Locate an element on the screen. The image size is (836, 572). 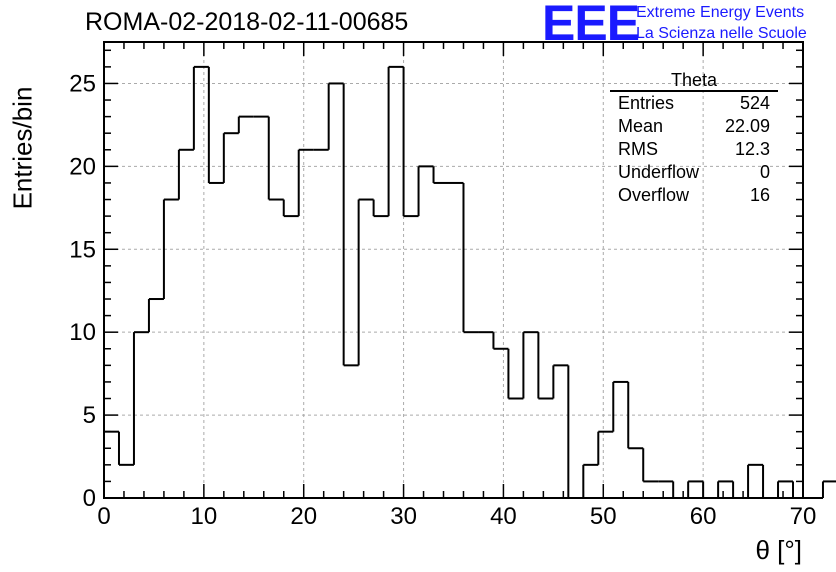
eee-logo: EEE is located at coordinates (591, 25).